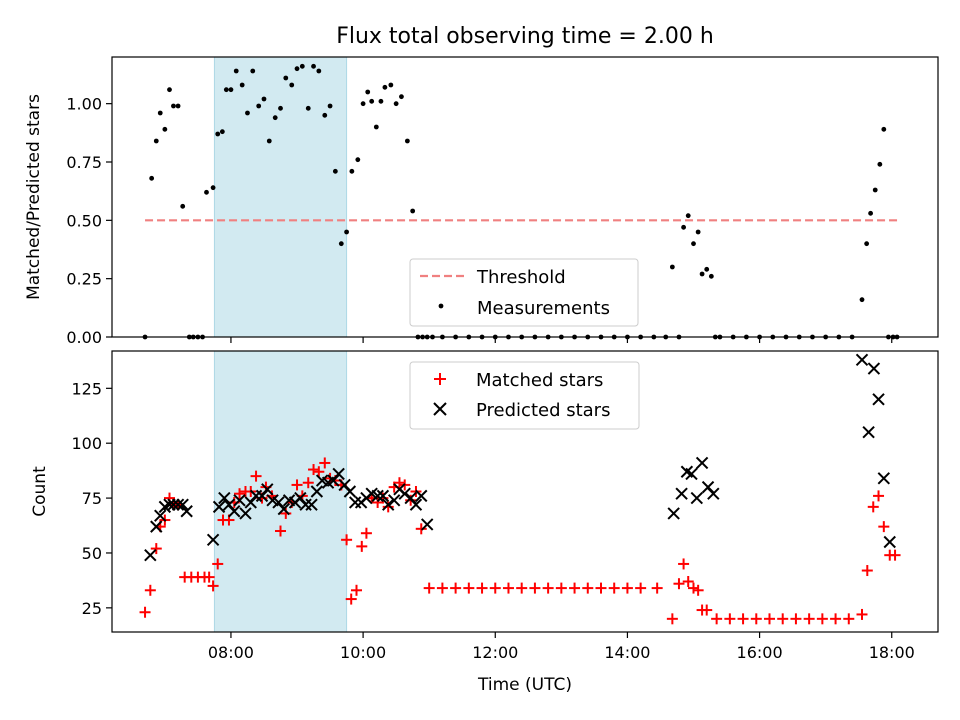 Image resolution: width=960 pixels, height=720 pixels. What do you see at coordinates (892, 652) in the screenshot?
I see `x-tick-label: 18:00` at bounding box center [892, 652].